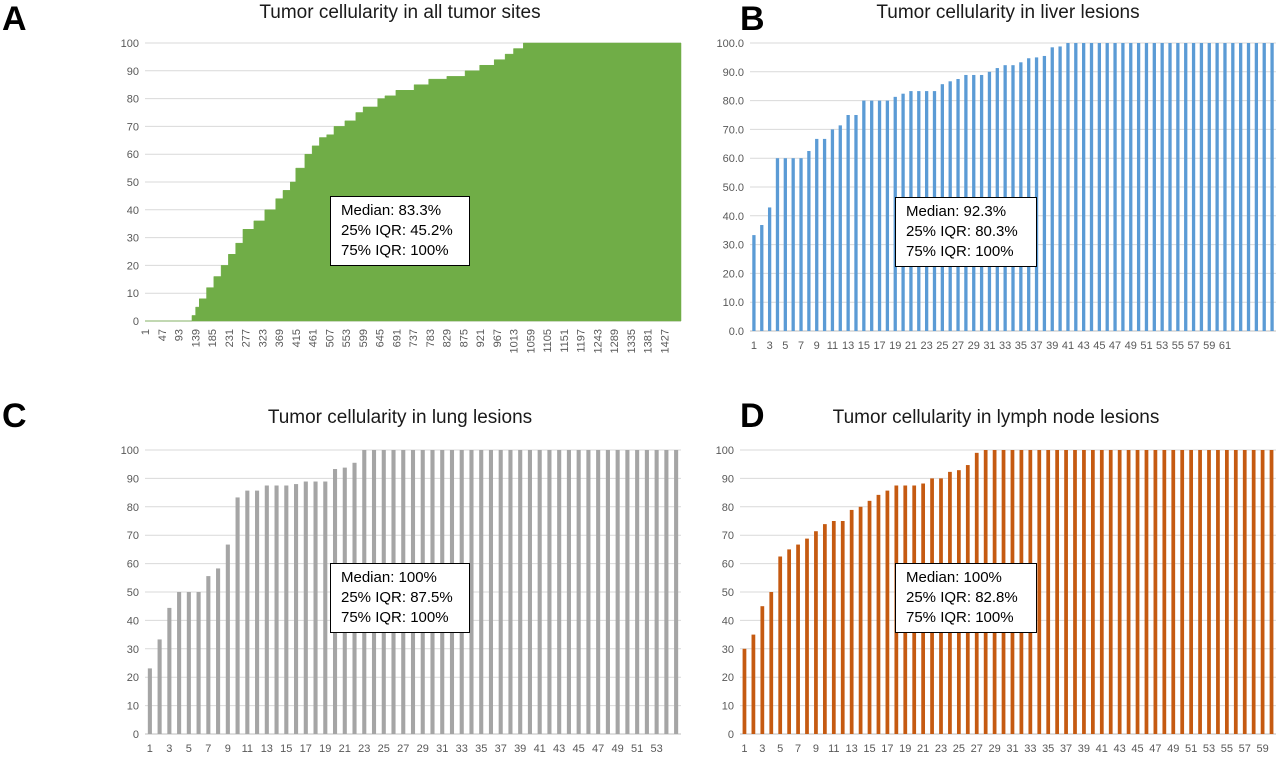  Describe the element at coordinates (598, 341) in the screenshot. I see `x-tick-label: 1243` at that location.